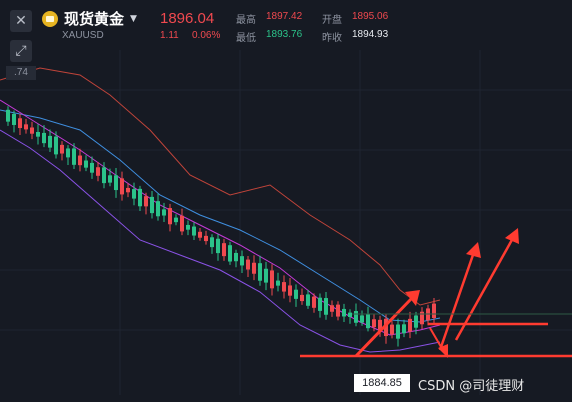  Describe the element at coordinates (83, 35) in the screenshot. I see `symbol-code: XAUUSD` at that location.